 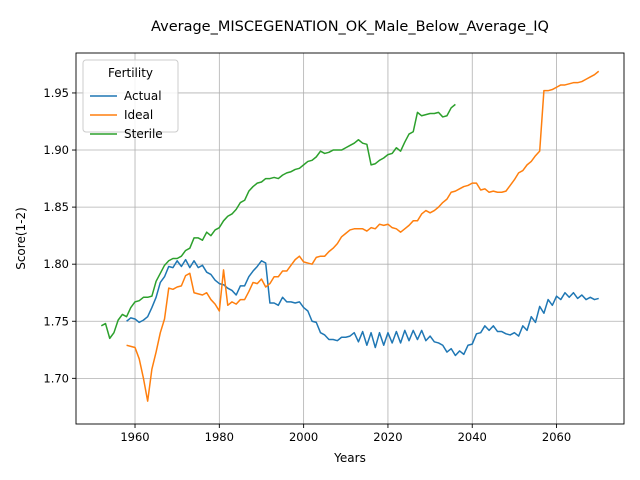 I want to click on x-tick-label: 2000, so click(x=303, y=437).